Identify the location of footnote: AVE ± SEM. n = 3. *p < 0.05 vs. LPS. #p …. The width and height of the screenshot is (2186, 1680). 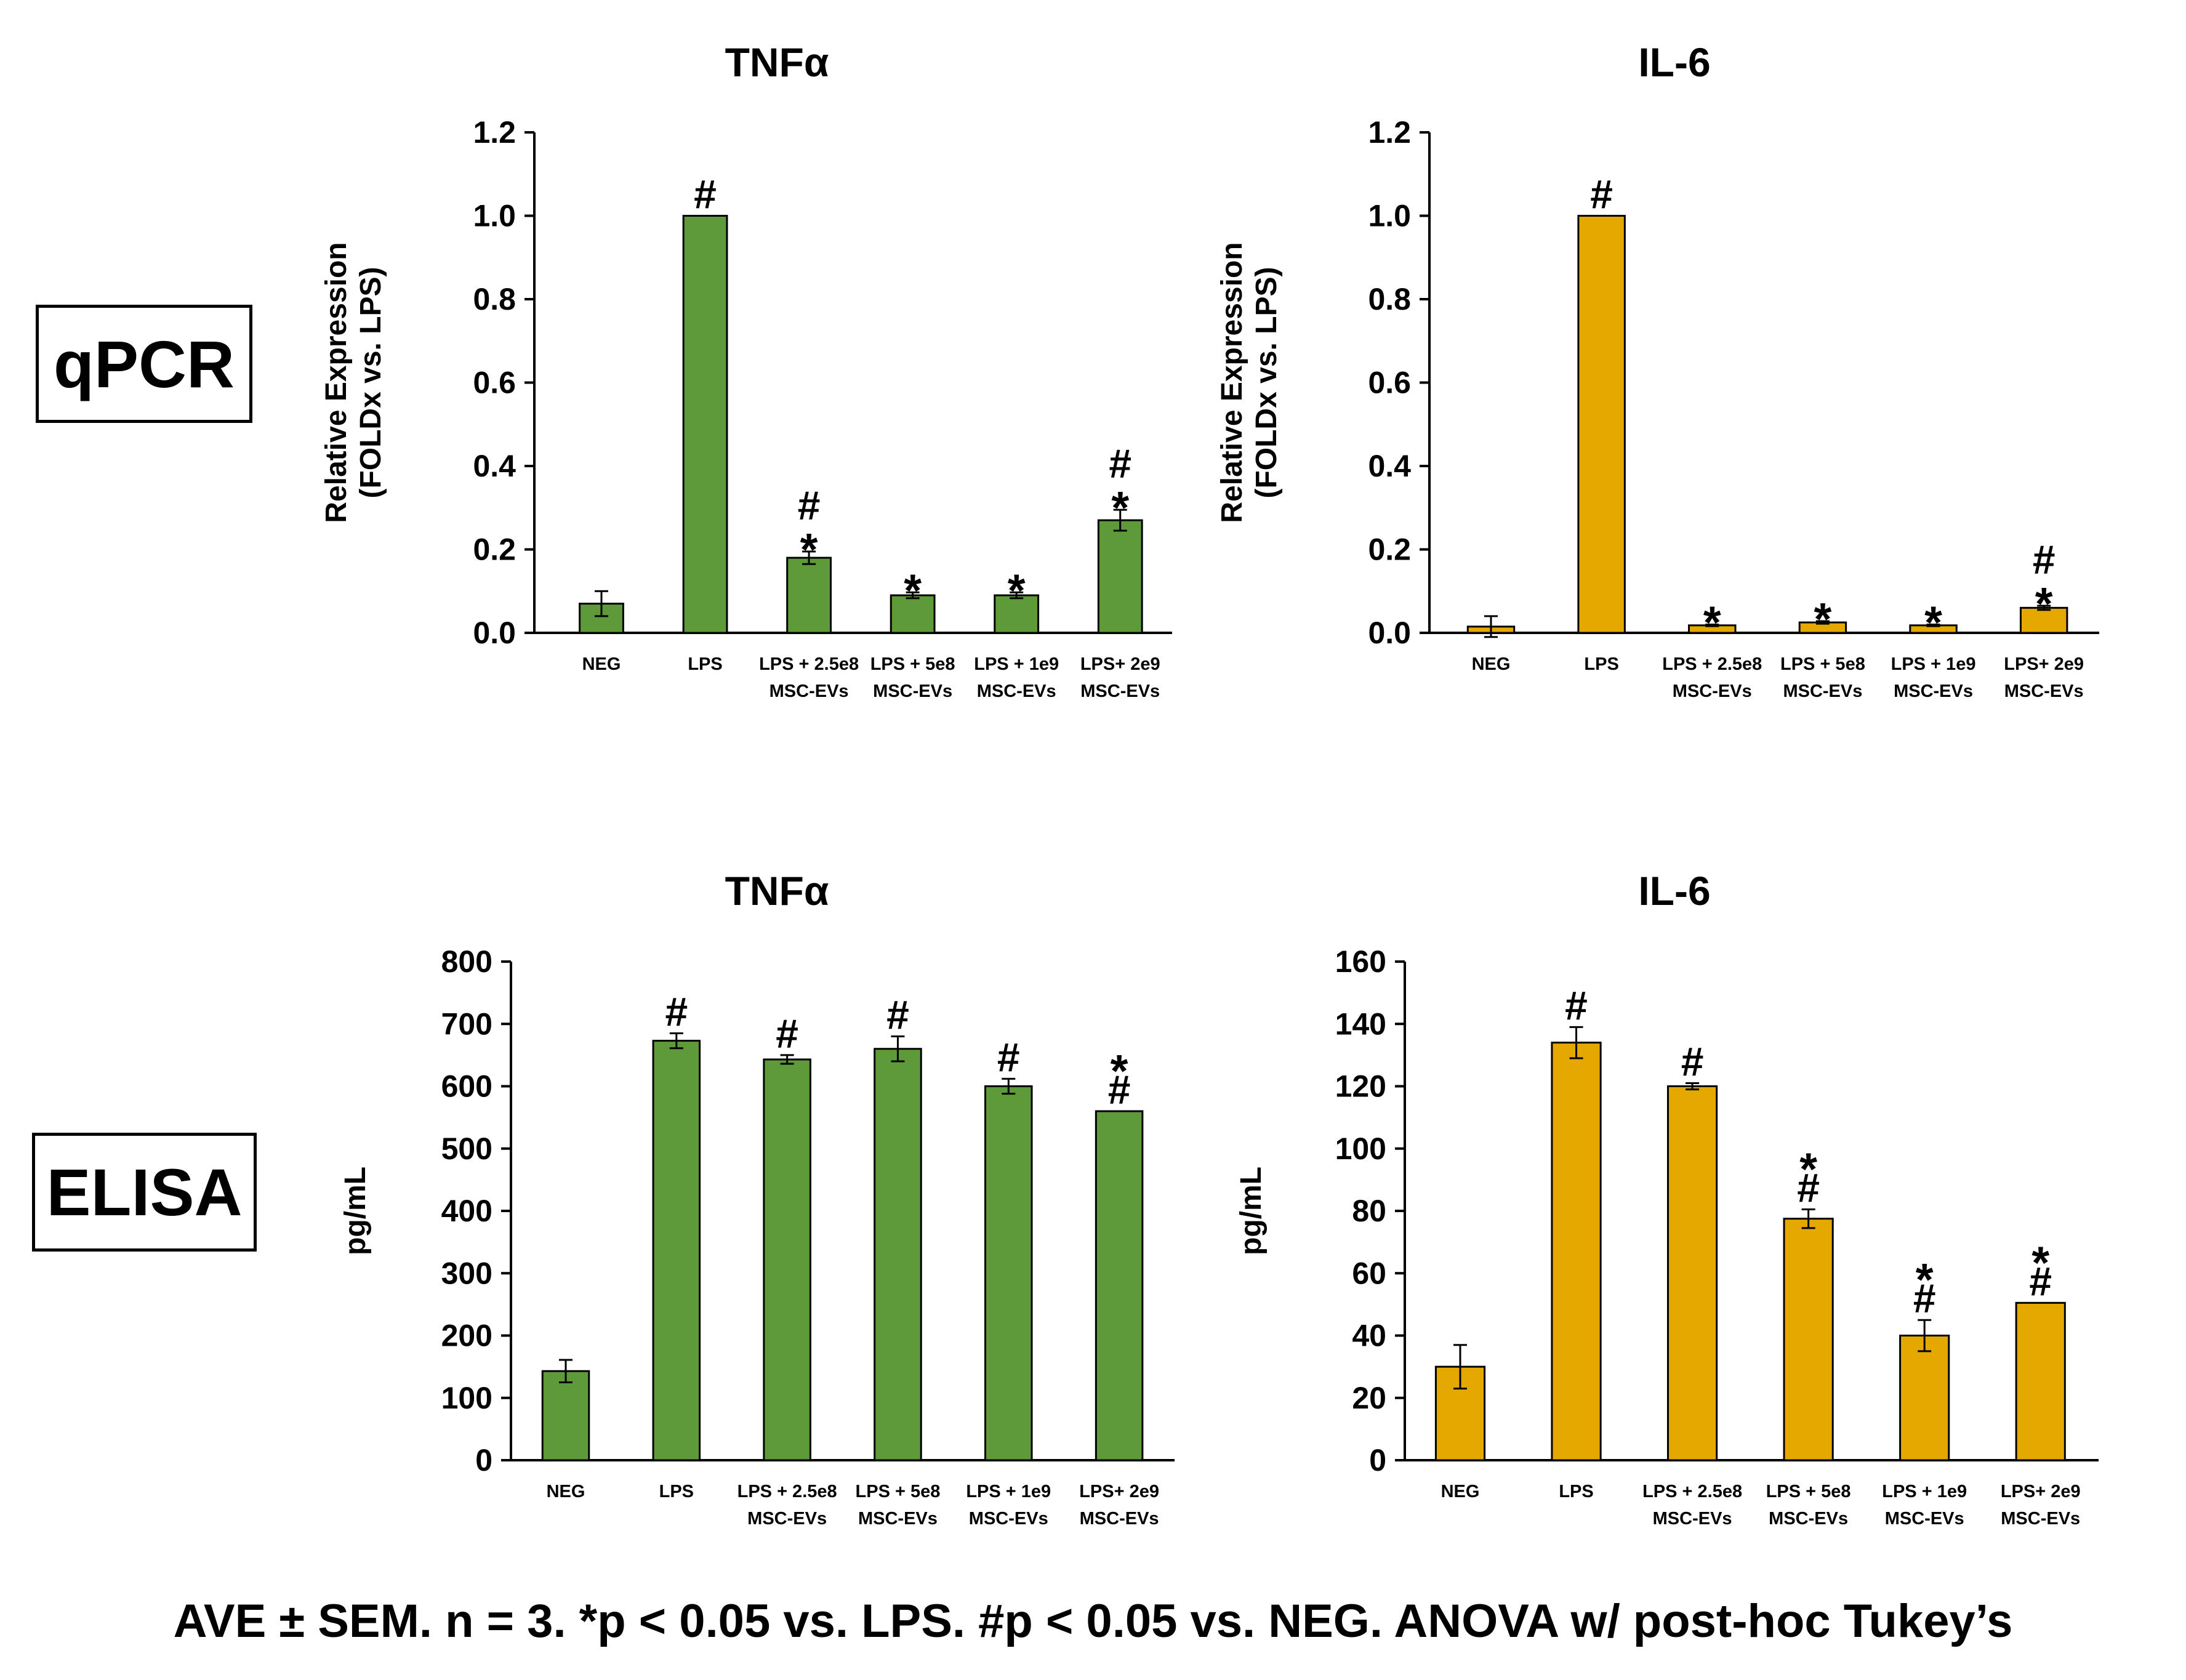
(1093, 1621).